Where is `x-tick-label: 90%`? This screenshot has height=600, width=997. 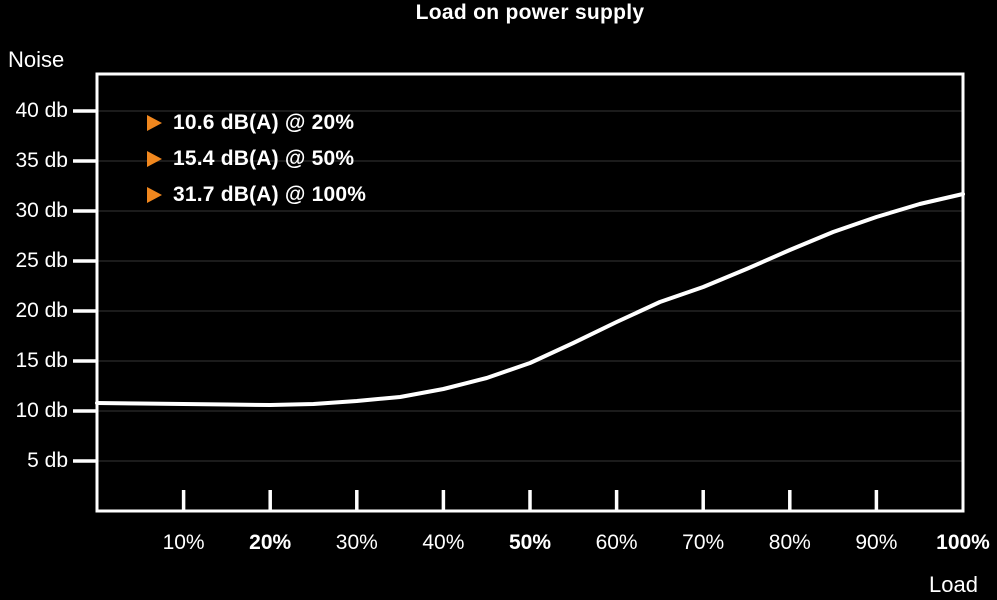
x-tick-label: 90% is located at coordinates (876, 542).